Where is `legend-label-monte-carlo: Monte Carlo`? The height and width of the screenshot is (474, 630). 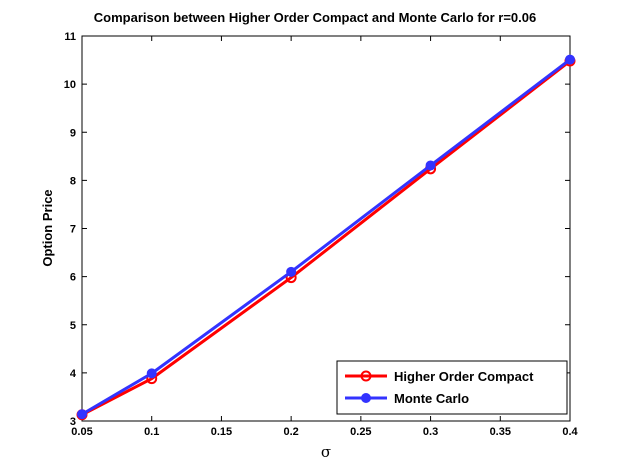
legend-label-monte-carlo: Monte Carlo is located at coordinates (431, 398).